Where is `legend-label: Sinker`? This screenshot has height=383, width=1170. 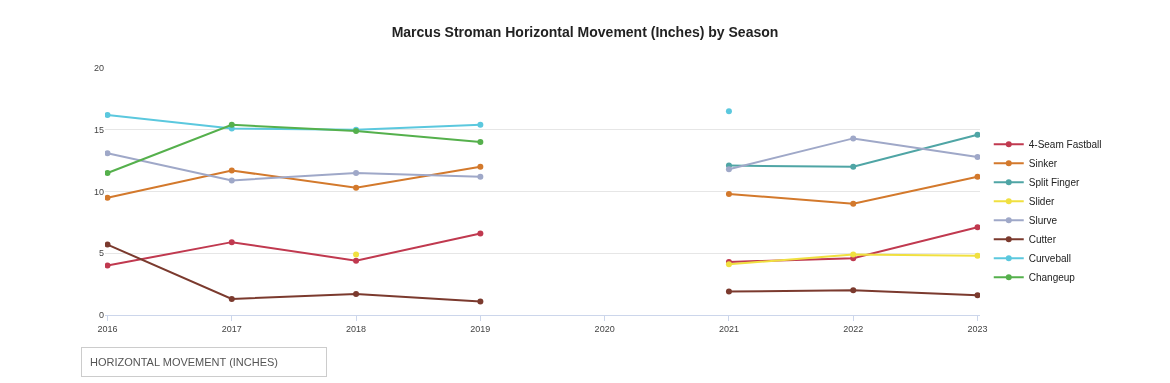 legend-label: Sinker is located at coordinates (1043, 164).